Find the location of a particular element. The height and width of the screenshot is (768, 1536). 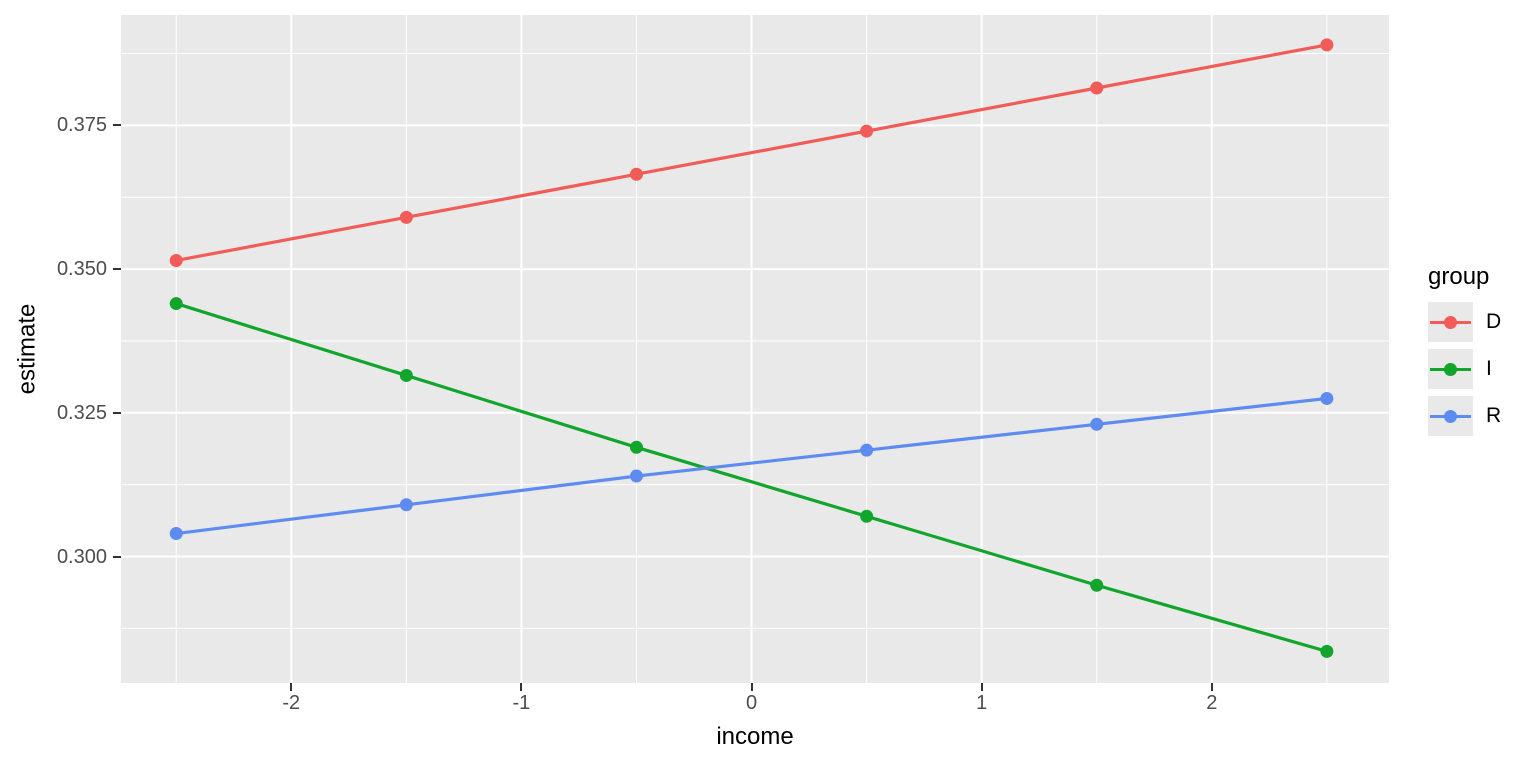

legend-label: D is located at coordinates (1494, 321).